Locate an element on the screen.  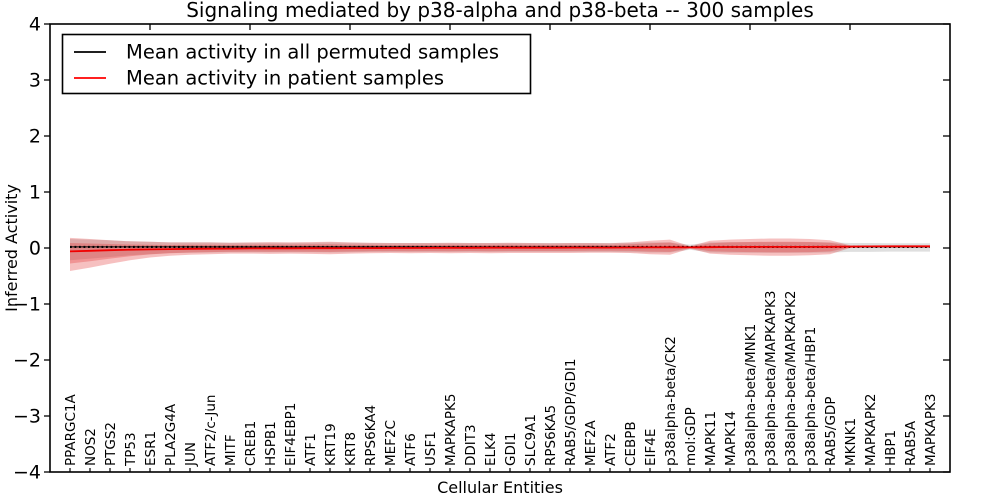
x-tick-label: MEF2A is located at coordinates (591, 442).